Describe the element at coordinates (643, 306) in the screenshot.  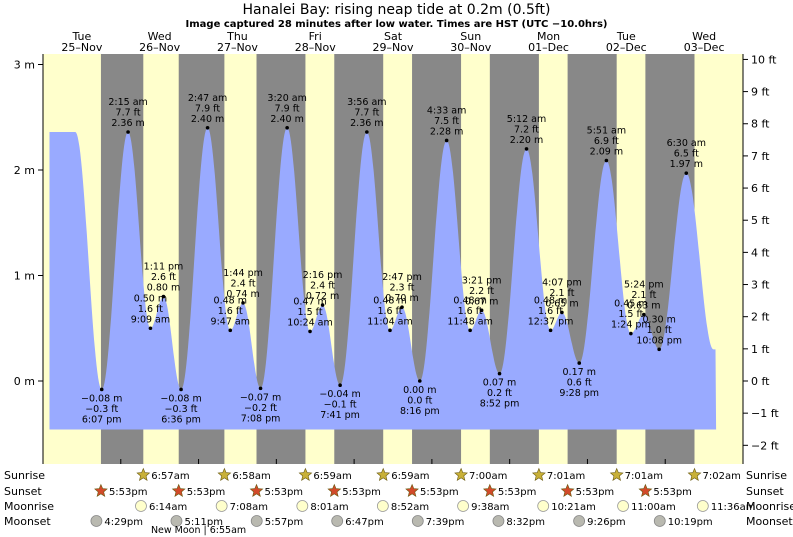
I see `tide-label: 0.63 m` at that location.